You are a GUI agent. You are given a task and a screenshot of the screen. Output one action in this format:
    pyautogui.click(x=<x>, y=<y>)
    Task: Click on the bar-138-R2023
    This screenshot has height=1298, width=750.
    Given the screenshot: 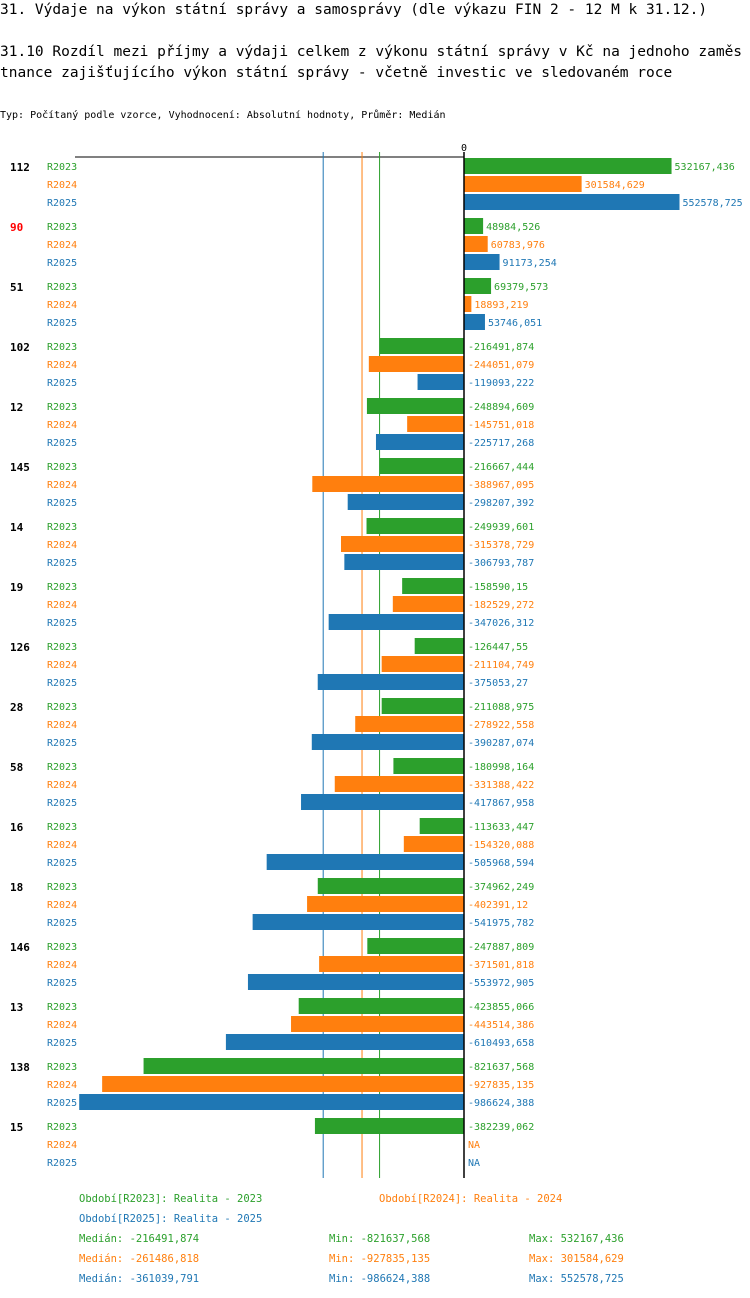 What is the action you would take?
    pyautogui.click(x=304, y=1066)
    